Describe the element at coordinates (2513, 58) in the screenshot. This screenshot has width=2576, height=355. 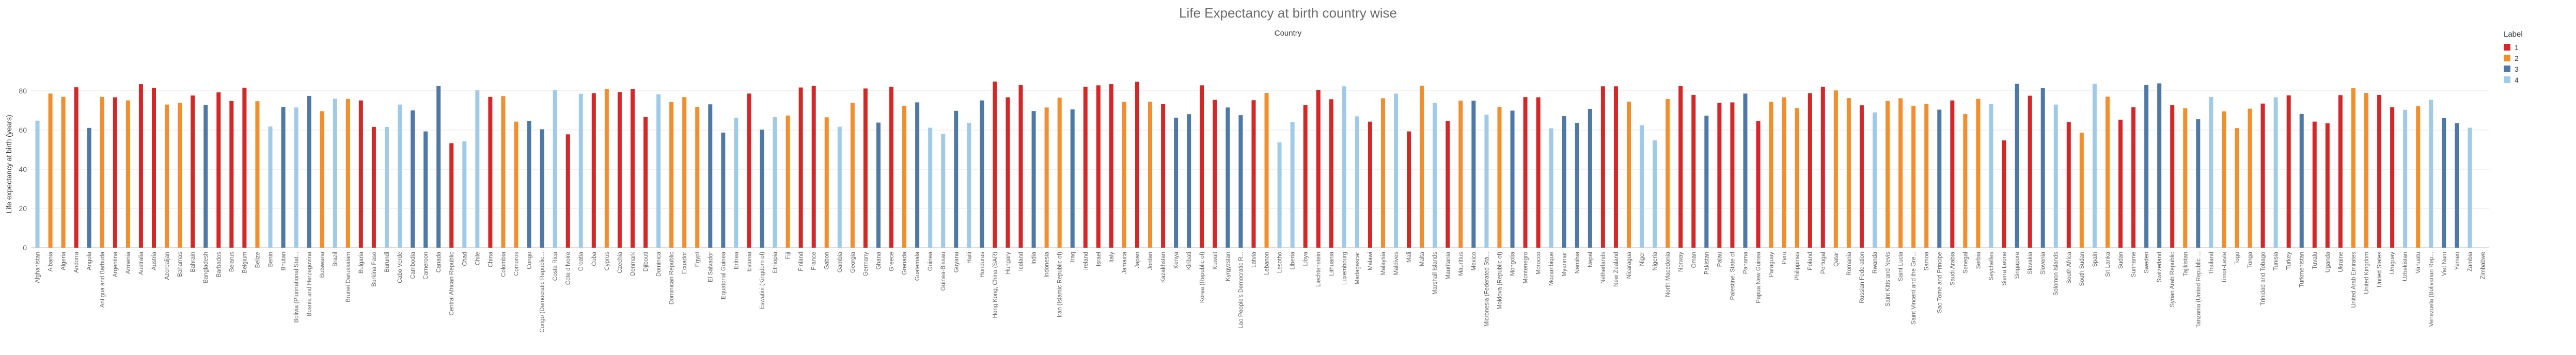
I see `legend-item-2: 2` at that location.